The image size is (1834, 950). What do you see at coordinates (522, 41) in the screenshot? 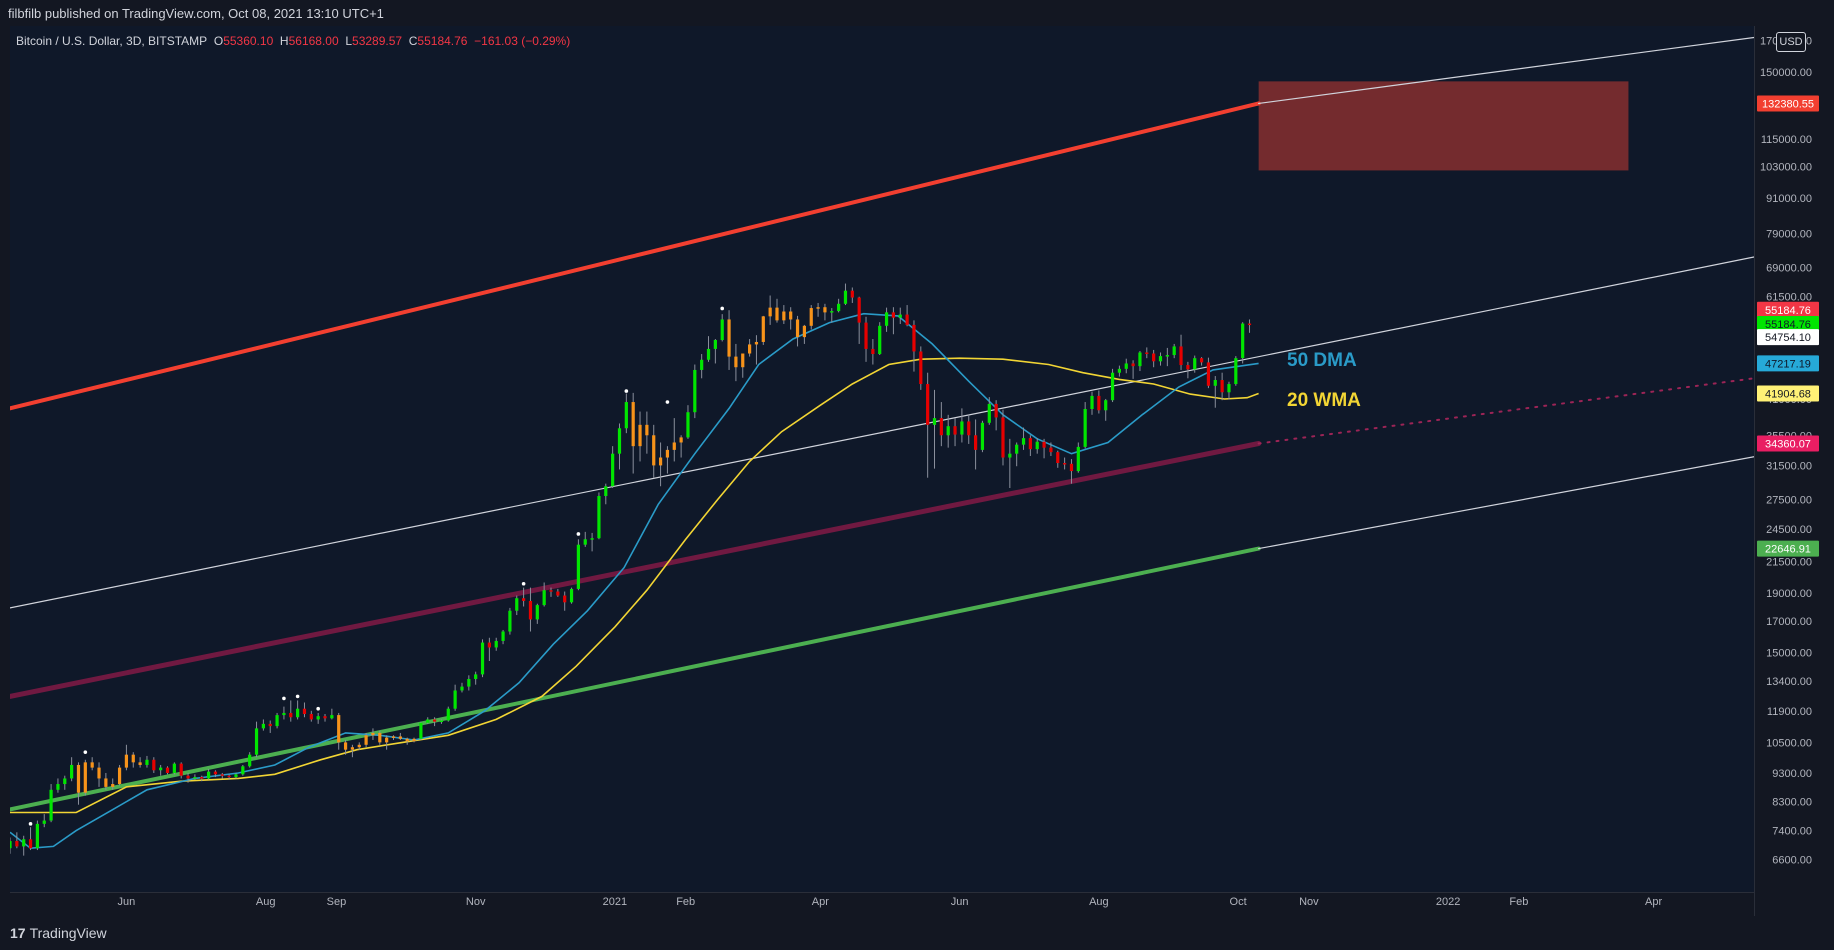
I see `change-value: −161.03 (−0.29%)` at bounding box center [522, 41].